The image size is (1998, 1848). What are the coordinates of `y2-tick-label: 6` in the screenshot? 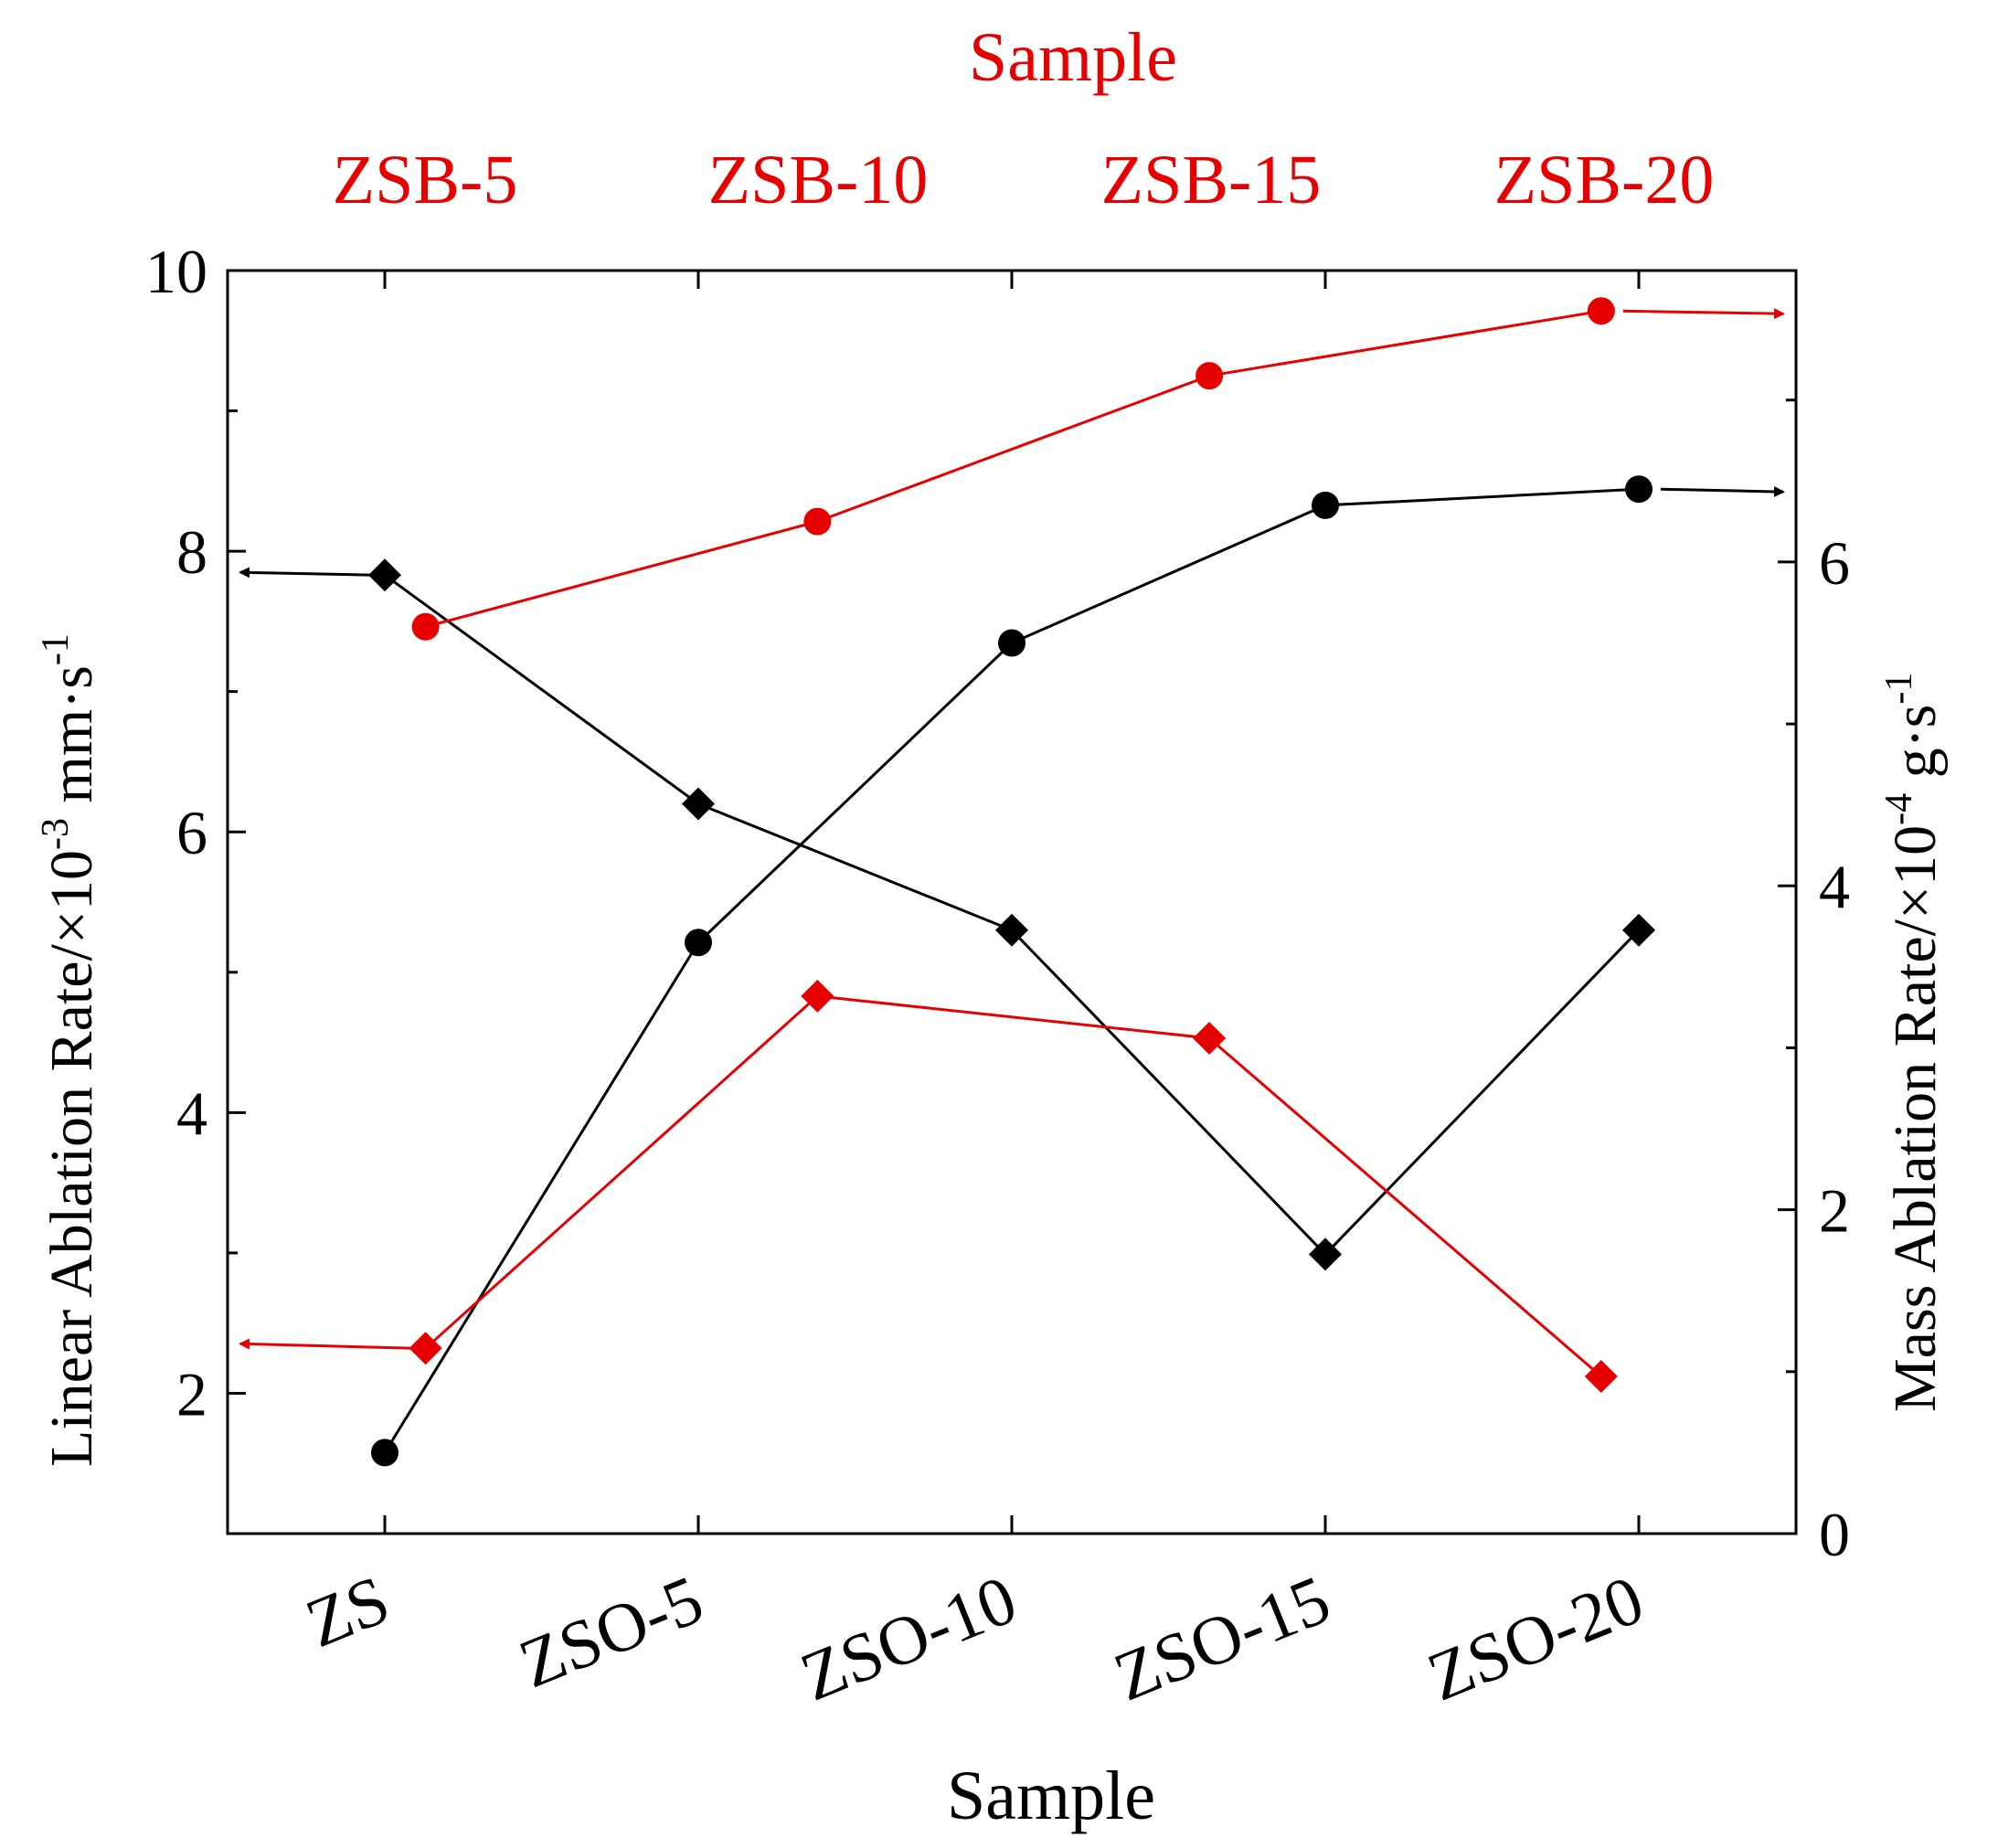 It's located at (1834, 563).